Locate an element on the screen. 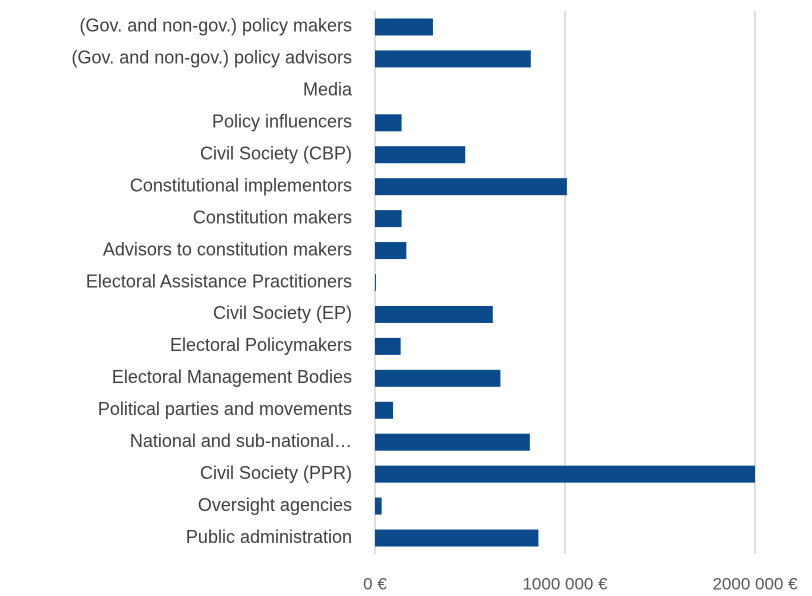  x-tick-label: 2000 000 € is located at coordinates (755, 583).